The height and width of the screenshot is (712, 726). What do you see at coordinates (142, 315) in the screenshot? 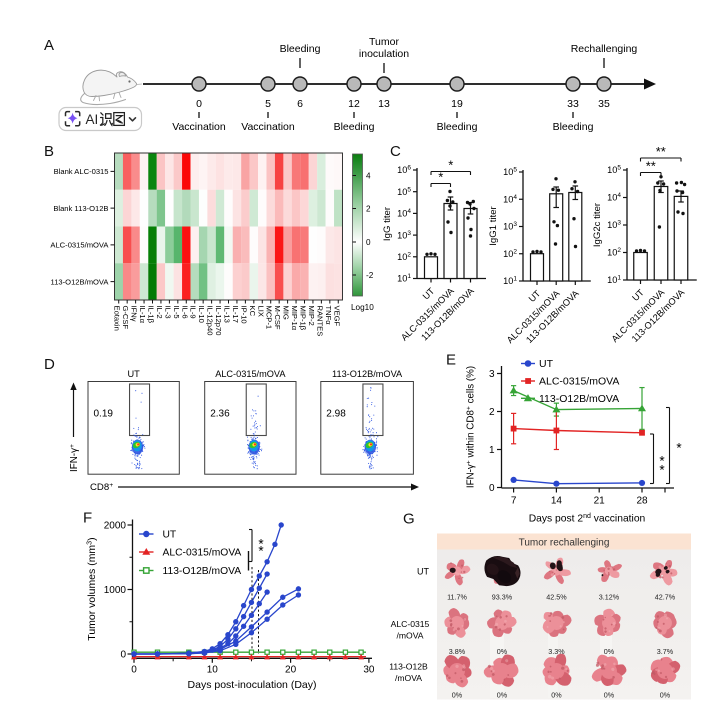
I see `svg-text: IL-1α` at bounding box center [142, 315].